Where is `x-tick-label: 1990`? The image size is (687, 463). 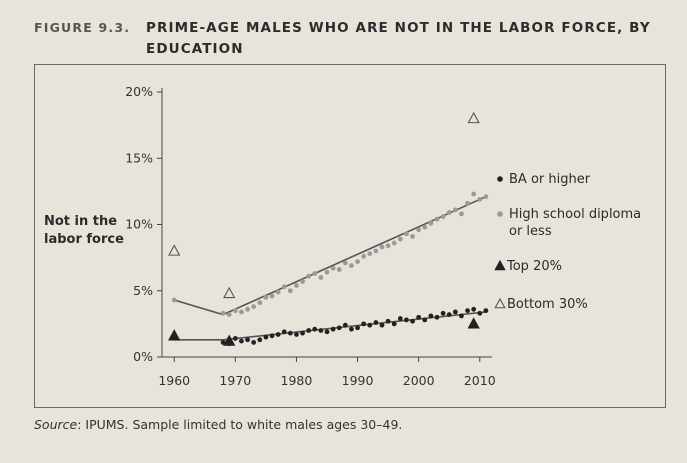 x-tick-label: 1990 is located at coordinates (358, 380).